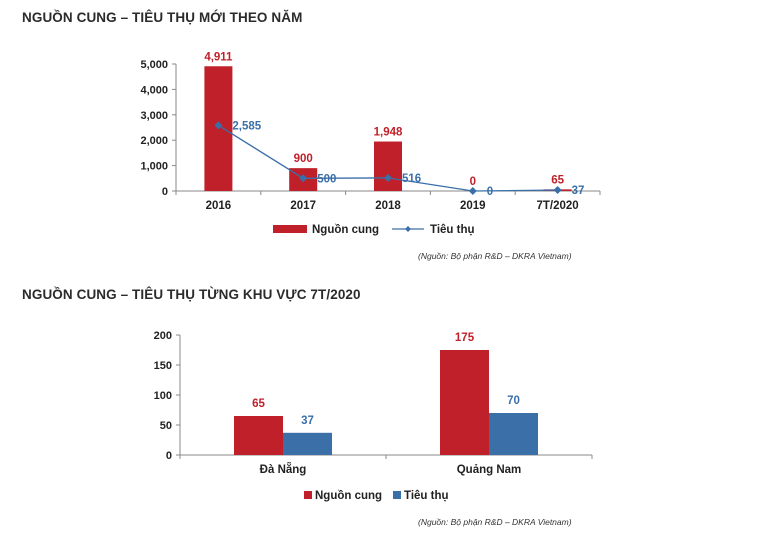  What do you see at coordinates (473, 206) in the screenshot?
I see `x-tick-label: 2019` at bounding box center [473, 206].